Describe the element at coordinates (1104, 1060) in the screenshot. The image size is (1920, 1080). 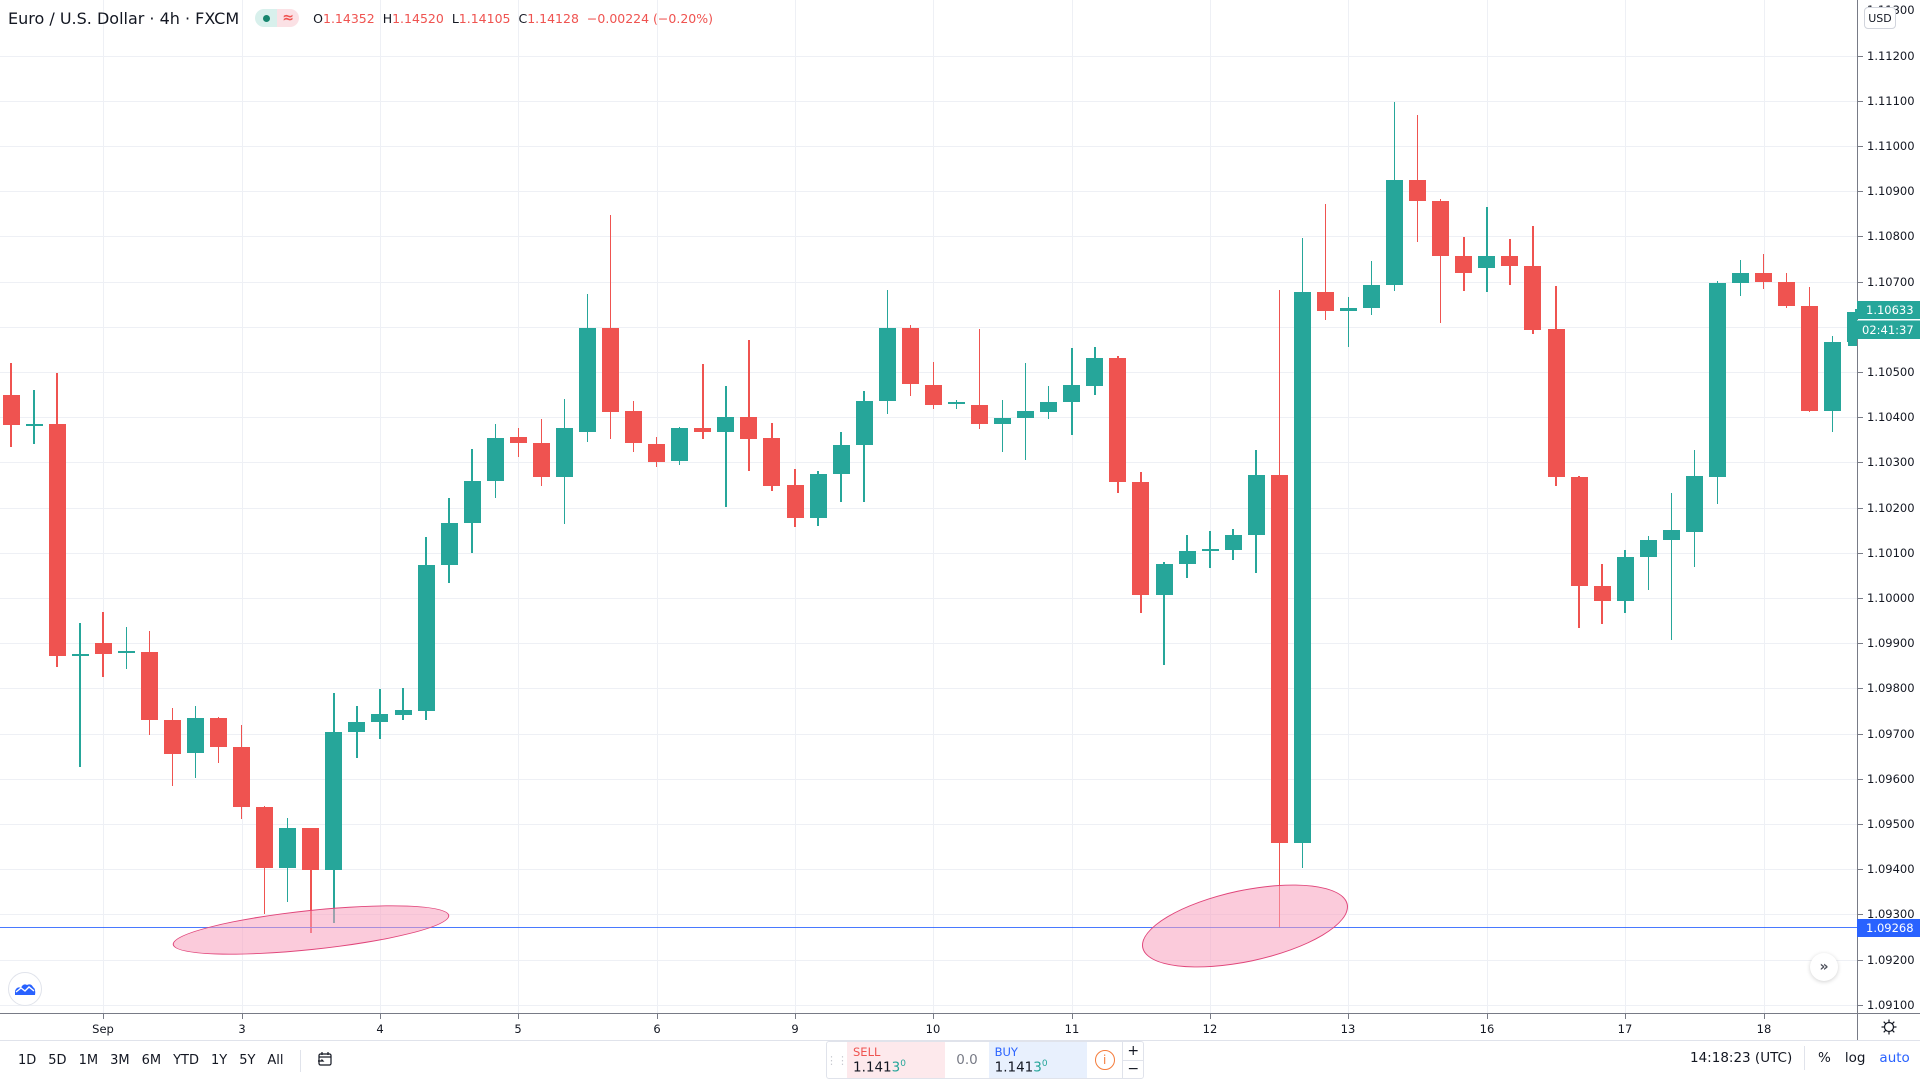
I see `info-button: i` at that location.